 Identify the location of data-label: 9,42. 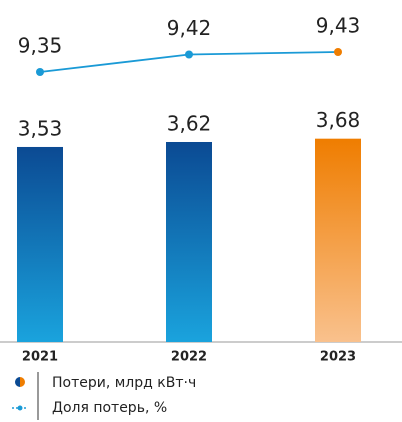
(189, 28).